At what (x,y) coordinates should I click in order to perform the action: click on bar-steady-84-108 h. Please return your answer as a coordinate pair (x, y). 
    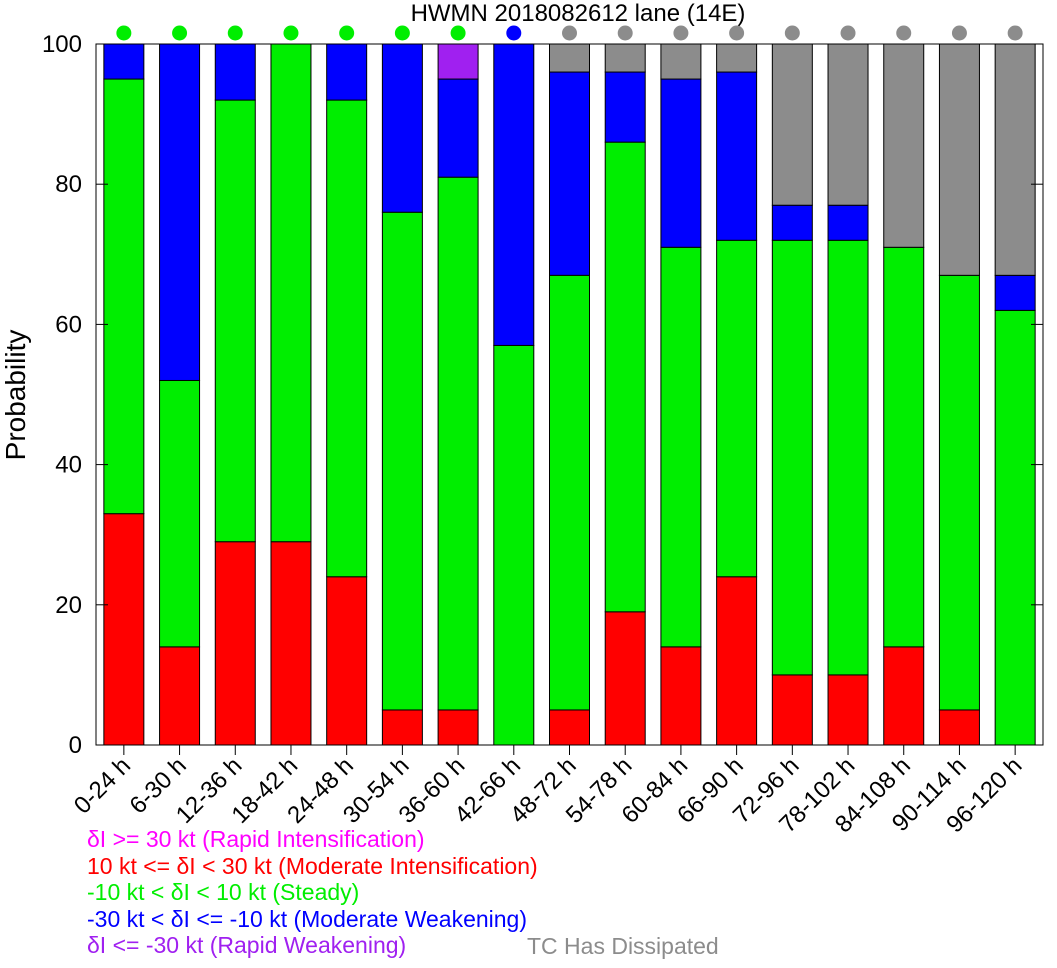
    Looking at the image, I should click on (904, 447).